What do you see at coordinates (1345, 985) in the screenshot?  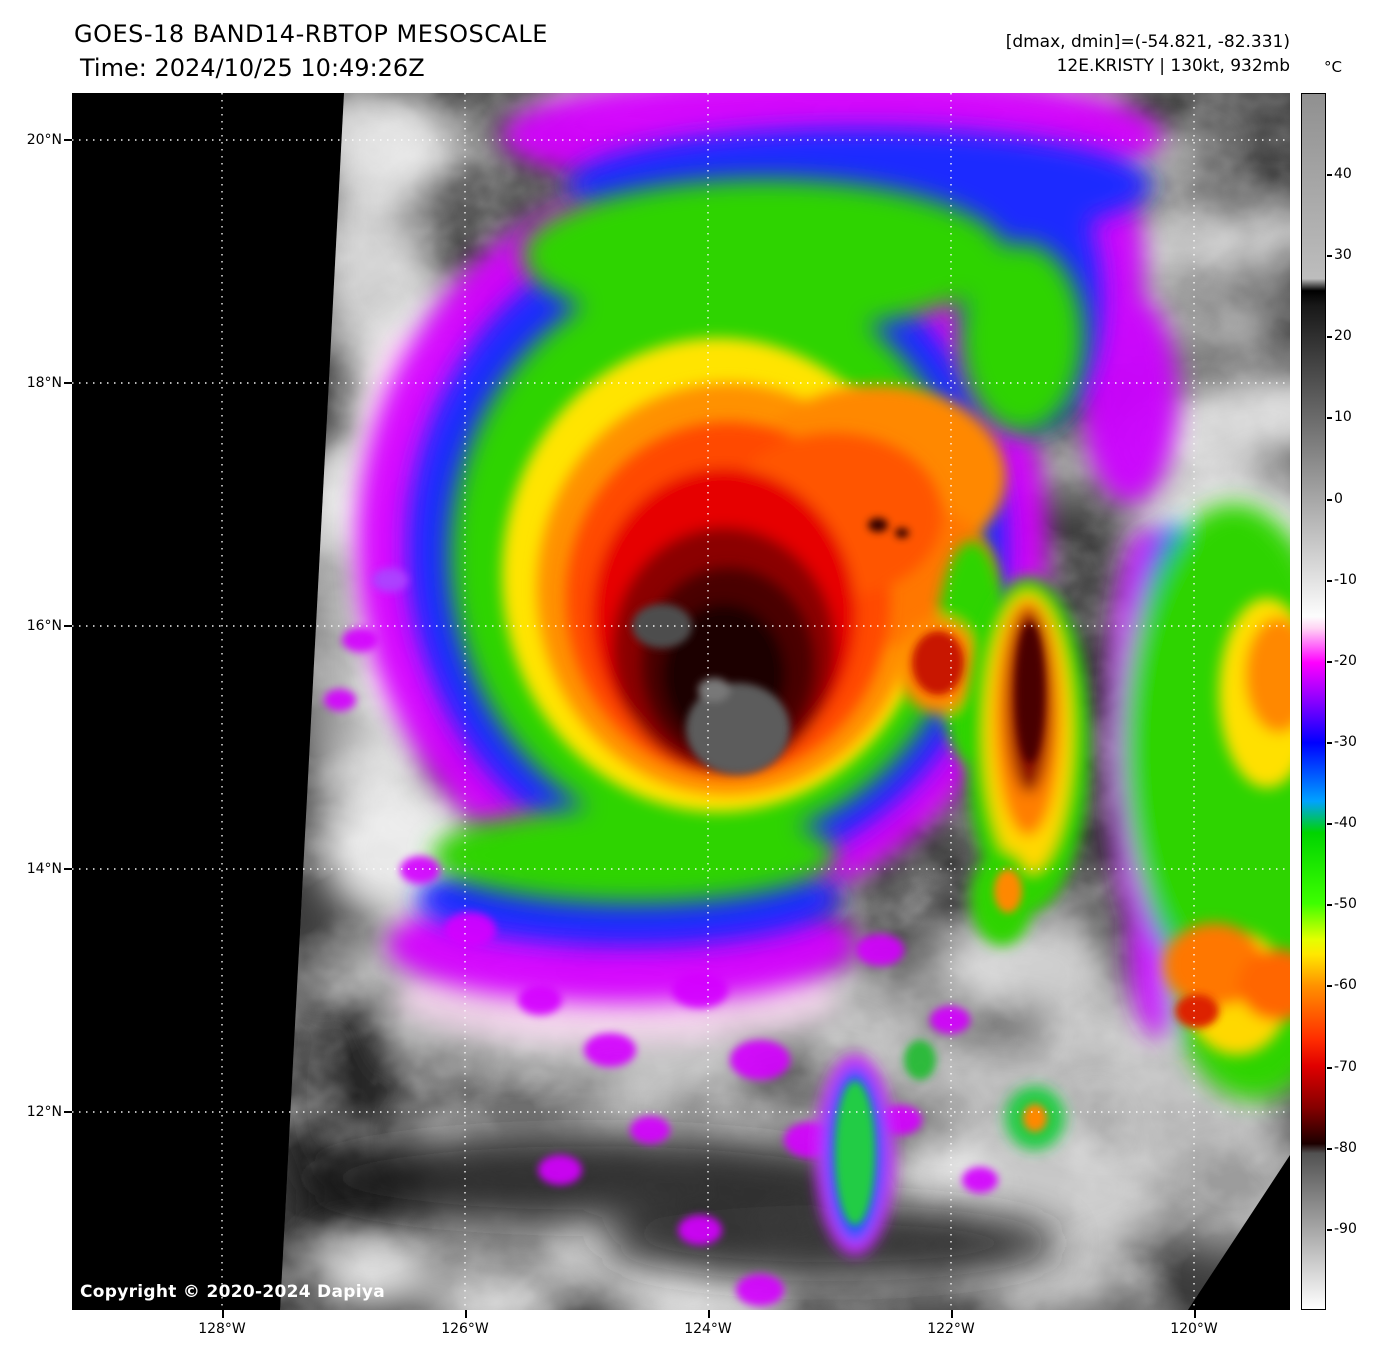 I see `colorbar-tick-label: -60` at bounding box center [1345, 985].